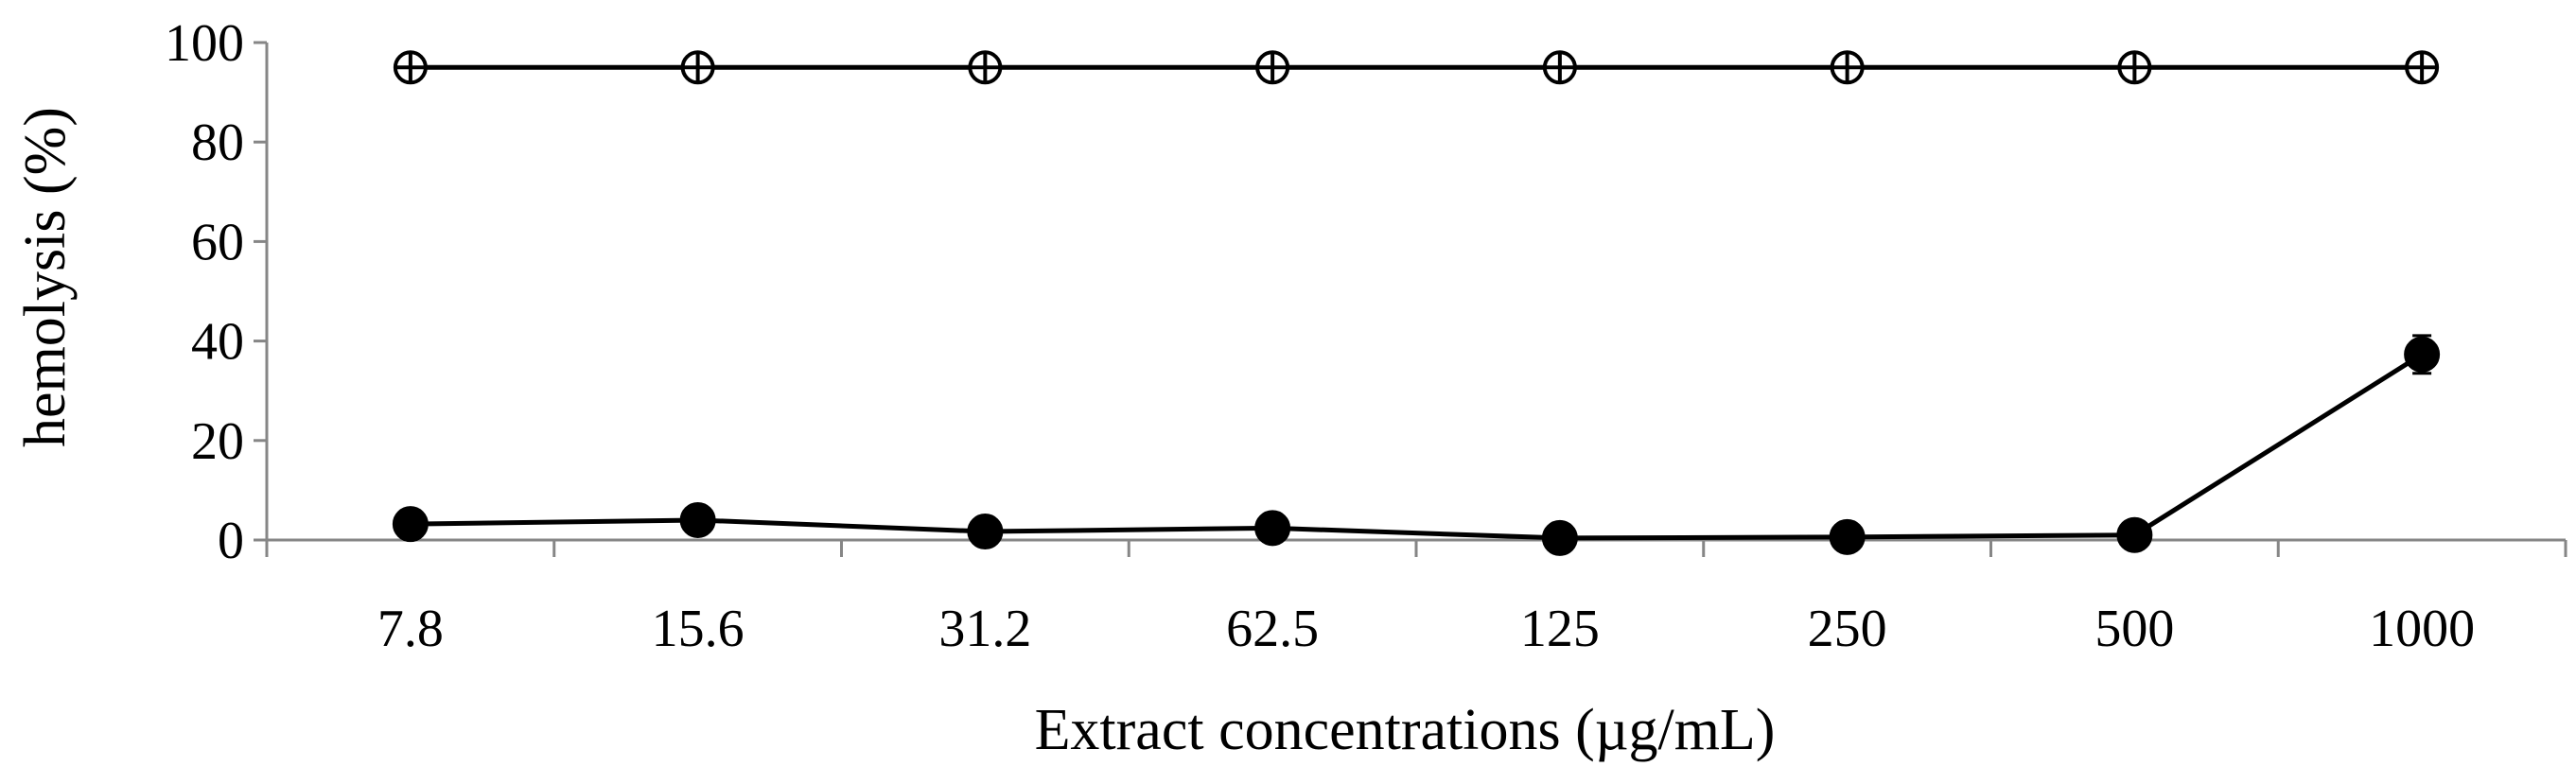 The height and width of the screenshot is (784, 2576). Describe the element at coordinates (231, 541) in the screenshot. I see `y-tick-label: 0` at that location.